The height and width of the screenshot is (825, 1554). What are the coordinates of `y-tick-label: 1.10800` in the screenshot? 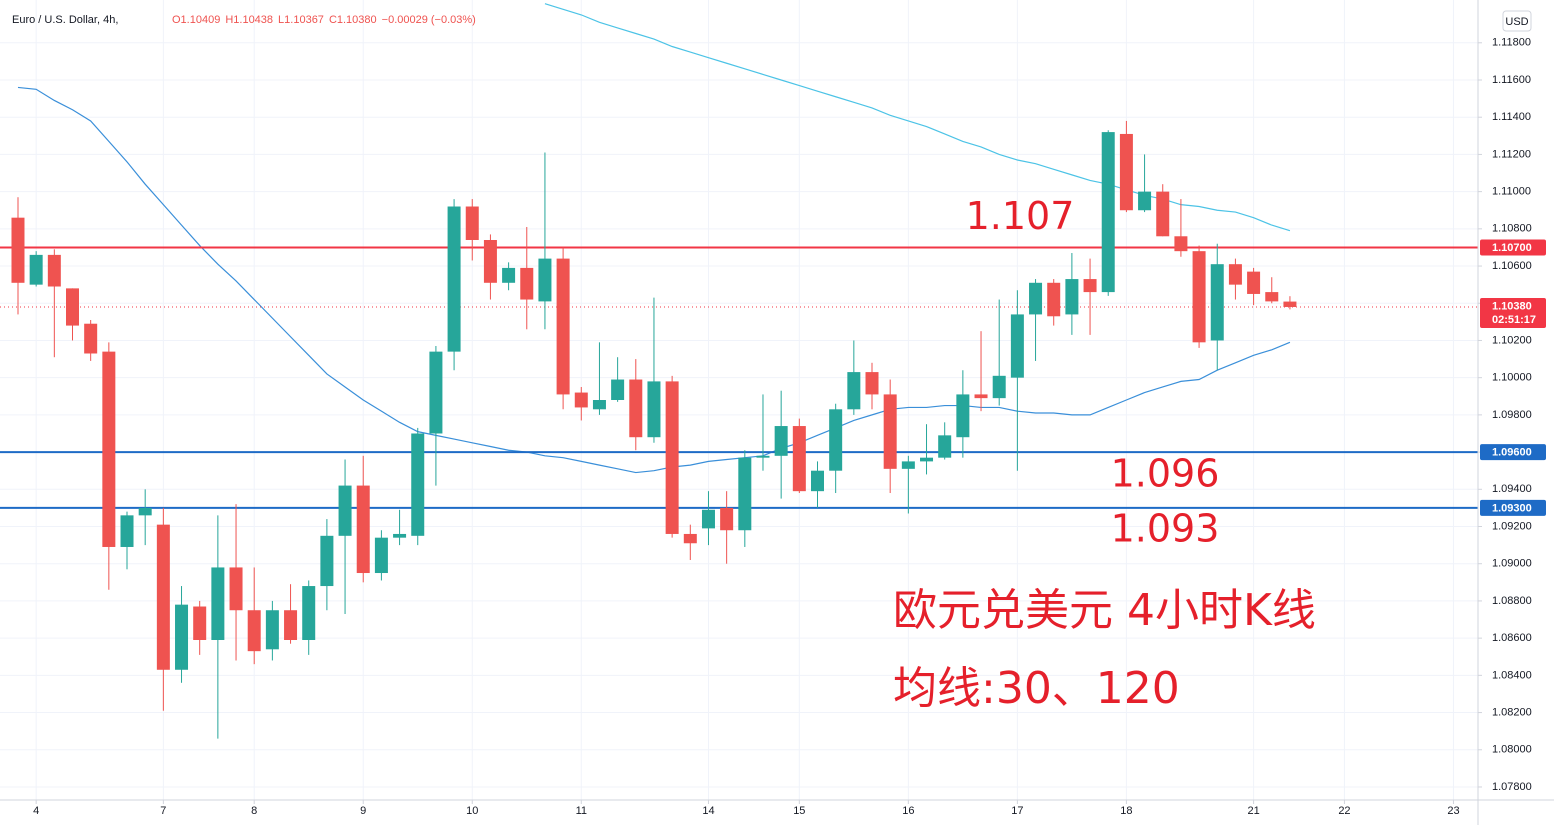 It's located at (1512, 229).